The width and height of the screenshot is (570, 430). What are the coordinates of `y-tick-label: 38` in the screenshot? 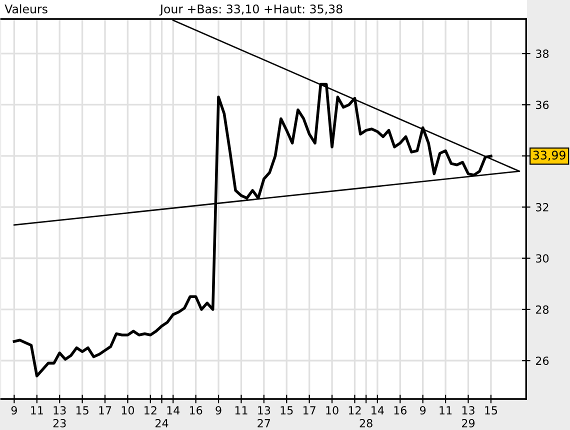 It's located at (542, 54).